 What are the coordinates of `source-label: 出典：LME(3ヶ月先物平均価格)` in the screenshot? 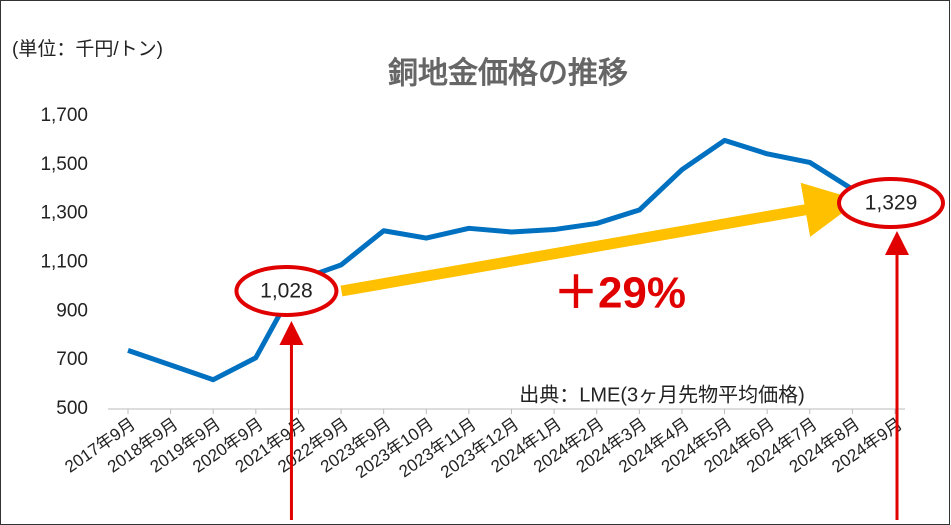 It's located at (662, 394).